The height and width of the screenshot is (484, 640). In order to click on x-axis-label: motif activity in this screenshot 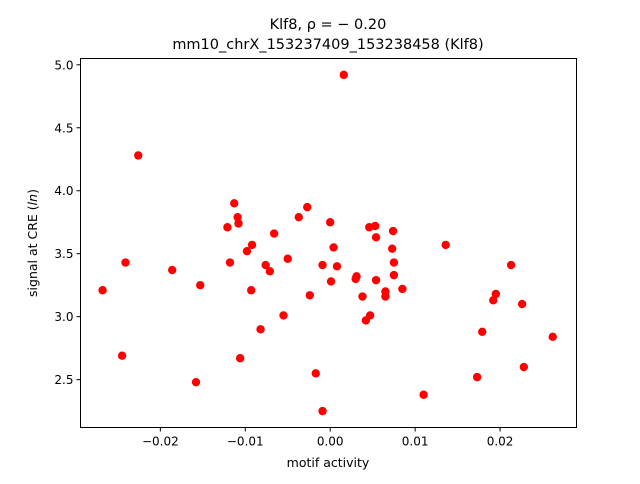, I will do `click(328, 462)`.